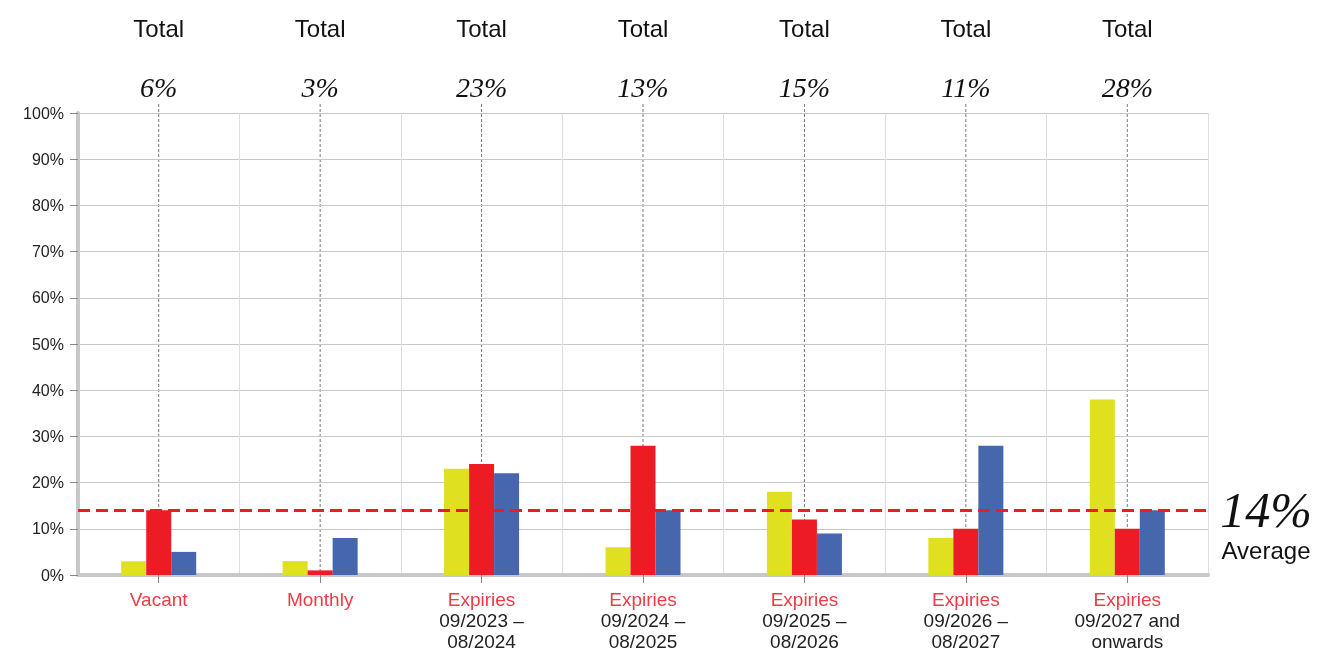 The height and width of the screenshot is (661, 1325). I want to click on x-tick-label: Expiries 09/2023 – 08/2024, so click(482, 620).